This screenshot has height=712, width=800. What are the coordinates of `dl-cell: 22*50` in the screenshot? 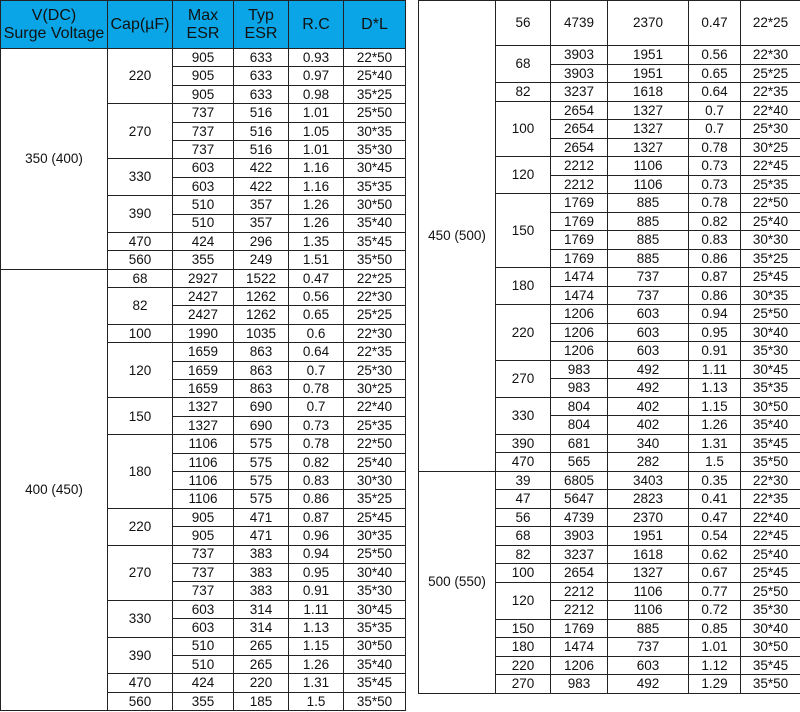 It's located at (374, 57).